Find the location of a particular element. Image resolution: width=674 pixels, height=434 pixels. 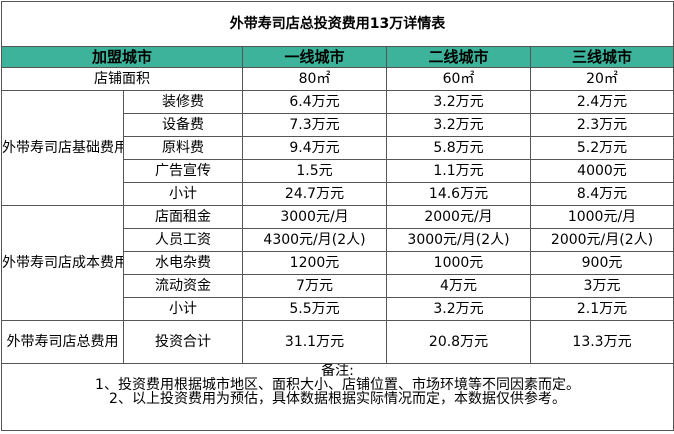

value-tier2: 4万元 is located at coordinates (458, 286).